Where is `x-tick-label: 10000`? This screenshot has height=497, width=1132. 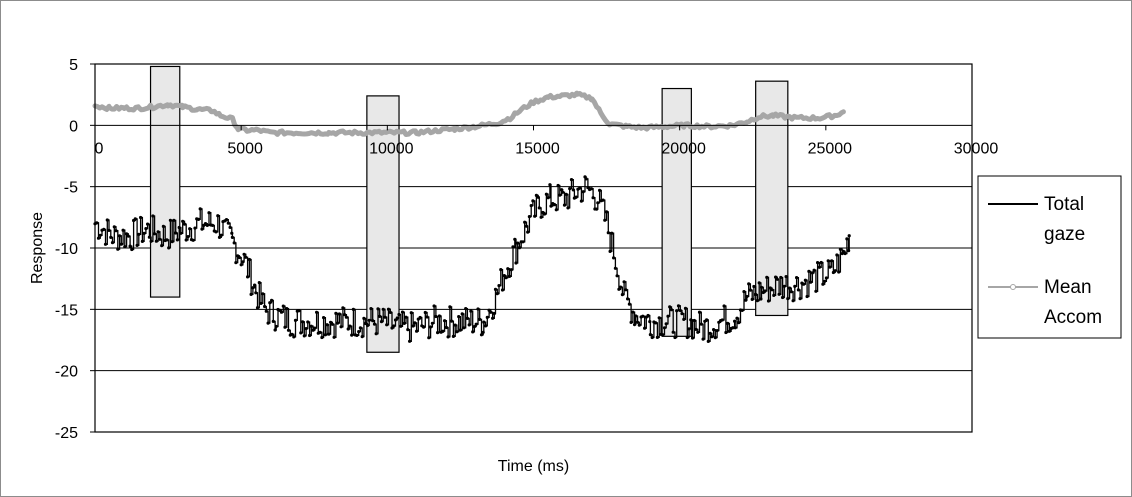 x-tick-label: 10000 is located at coordinates (391, 148).